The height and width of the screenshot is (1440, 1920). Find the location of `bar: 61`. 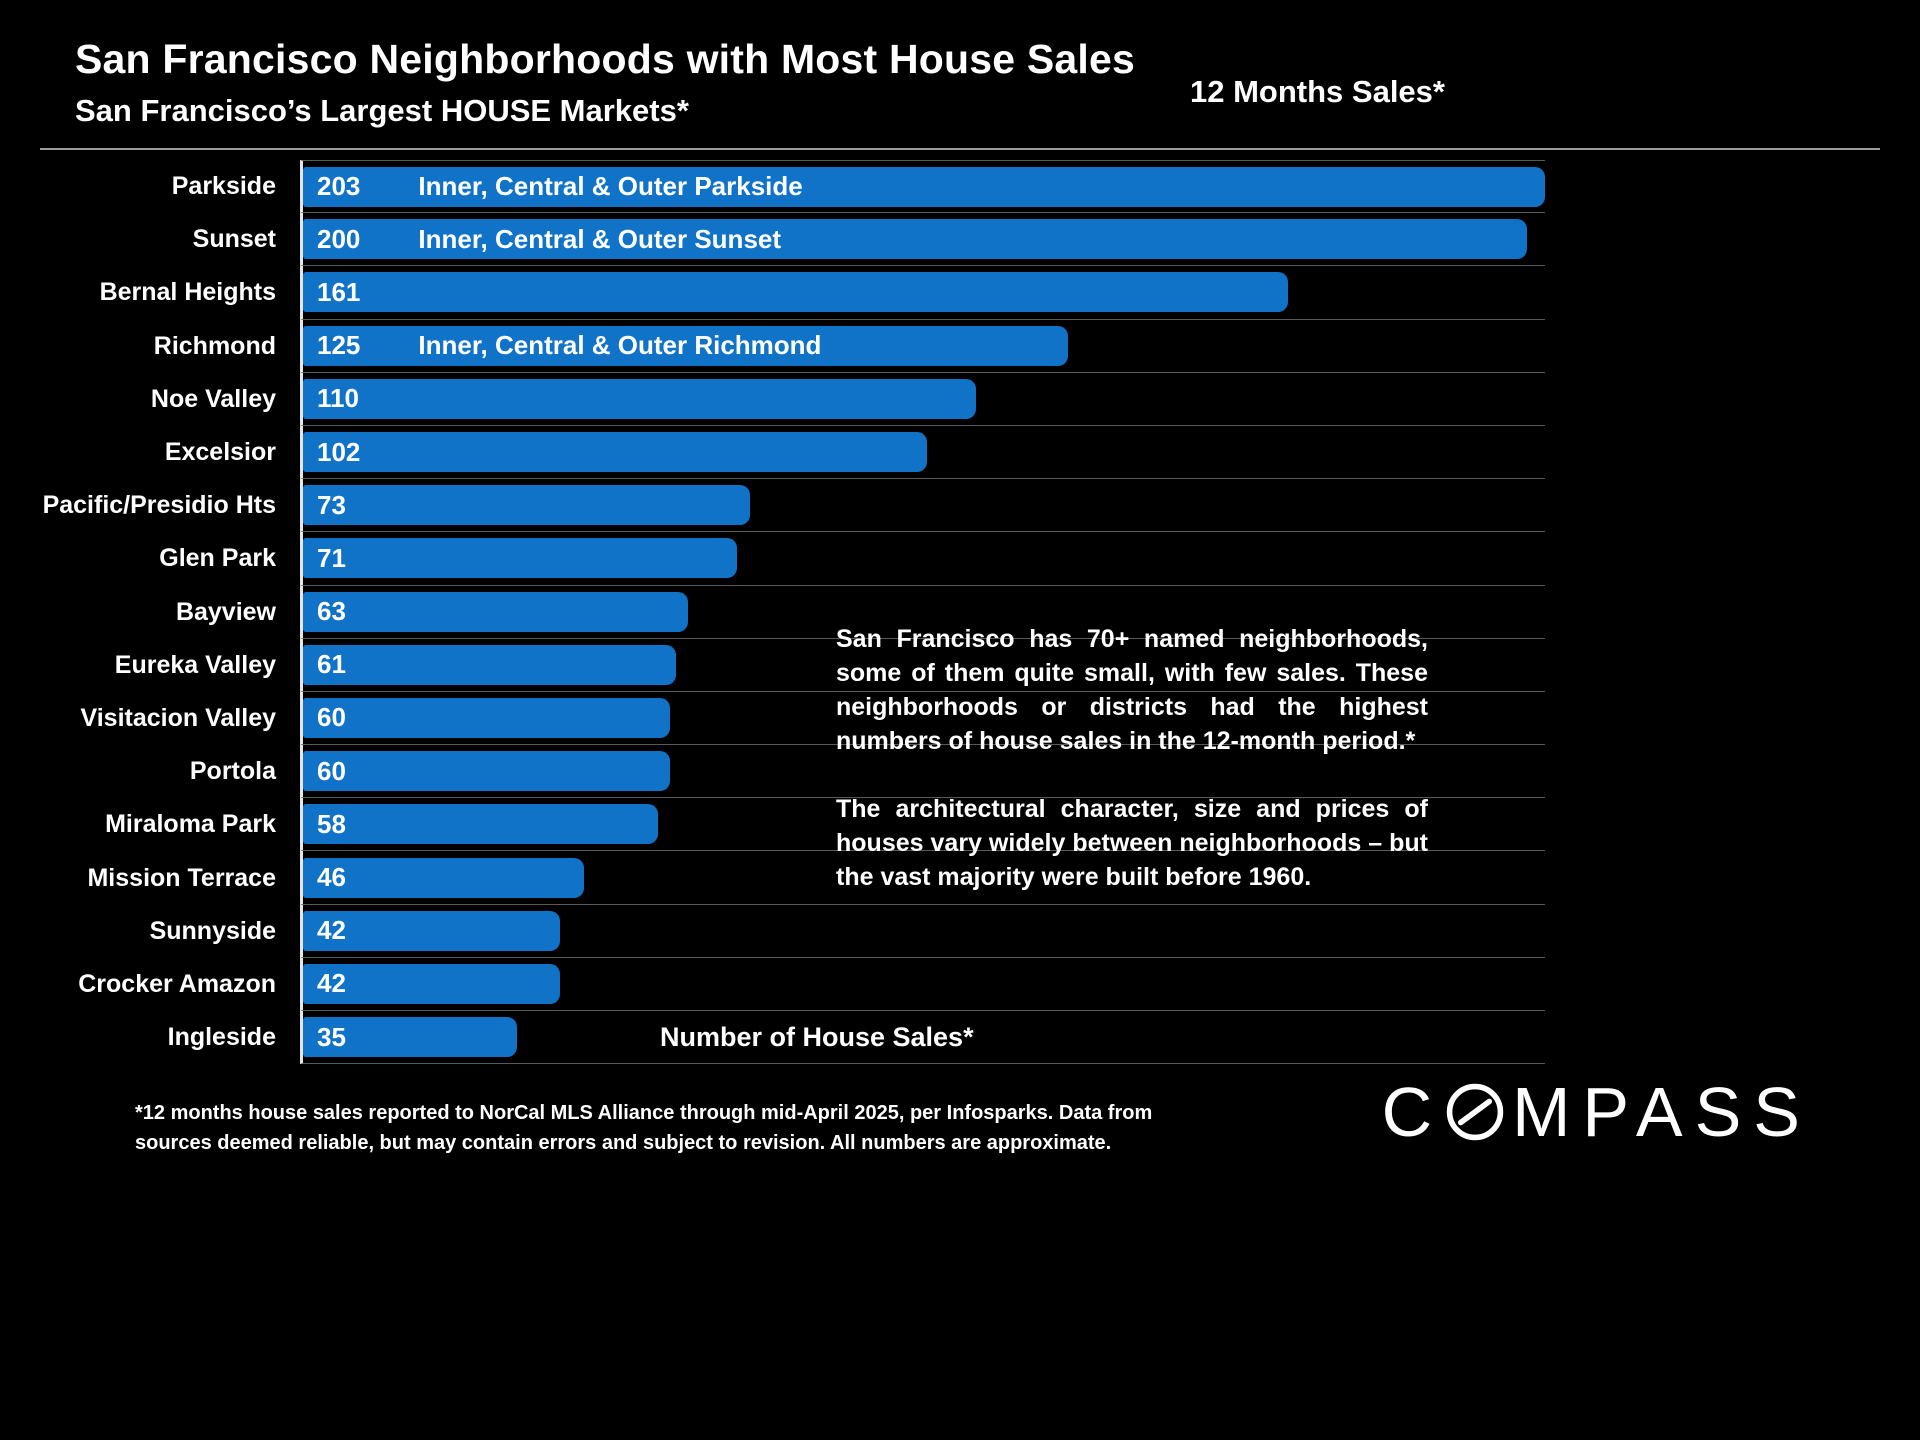

bar: 61 is located at coordinates (490, 664).